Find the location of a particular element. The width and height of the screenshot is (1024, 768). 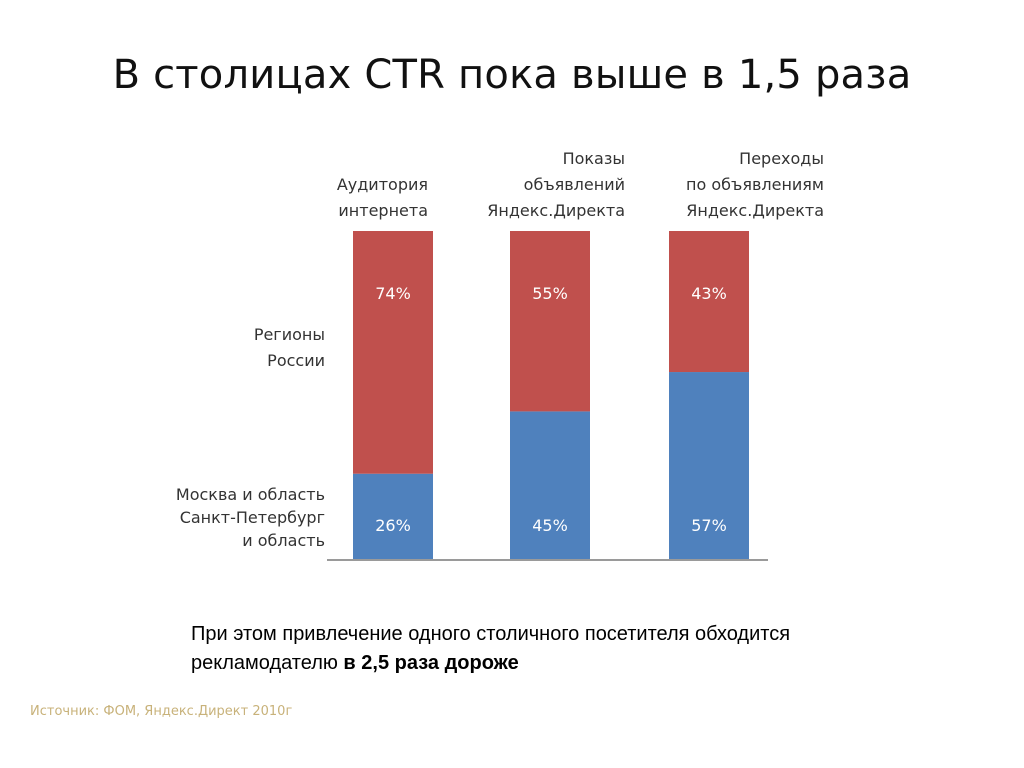

value-label-2-1: 43% is located at coordinates (709, 293).